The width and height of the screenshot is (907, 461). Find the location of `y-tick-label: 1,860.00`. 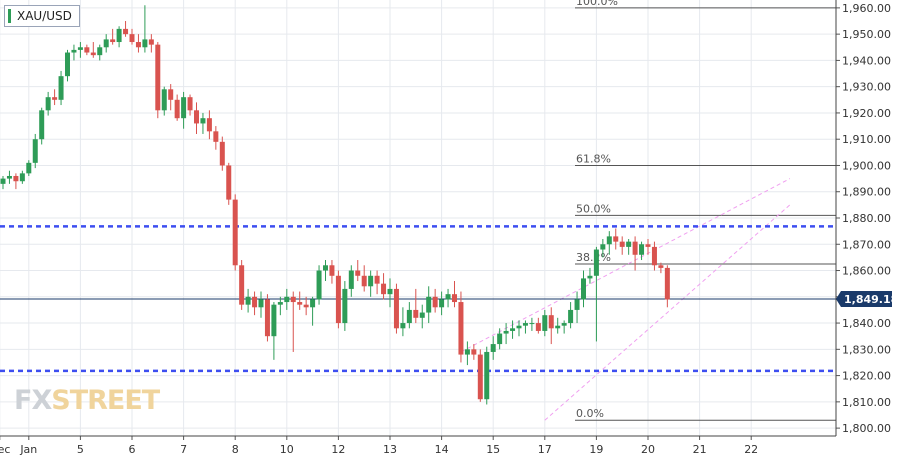

y-tick-label: 1,860.00 is located at coordinates (866, 271).